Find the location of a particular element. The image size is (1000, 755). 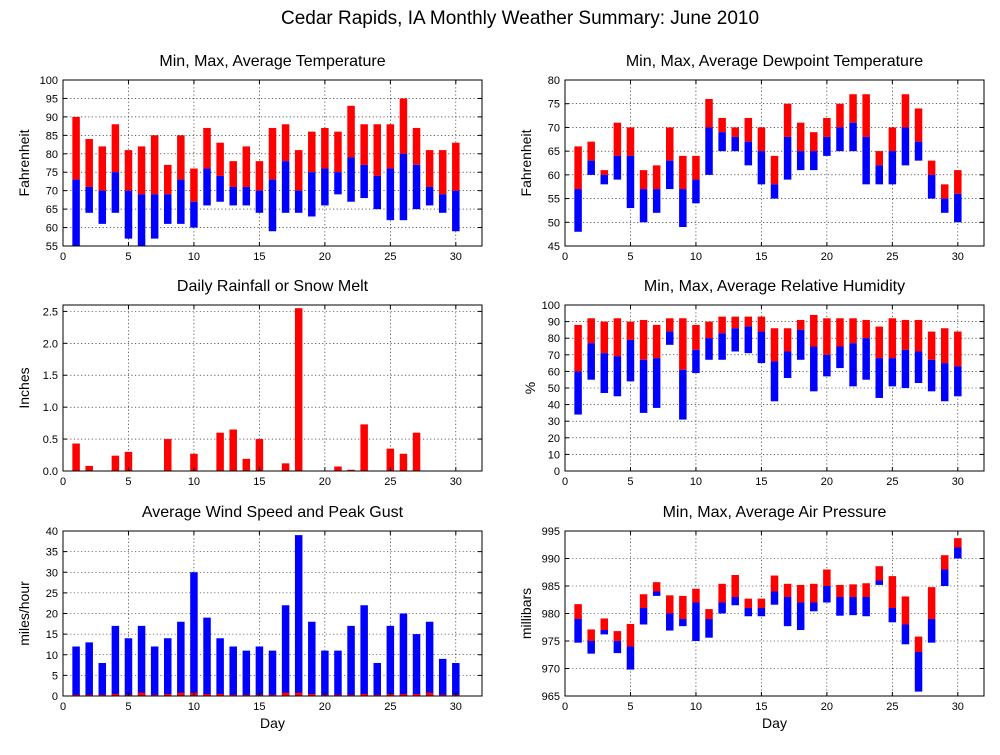

rainfall-xtick-label: 25 is located at coordinates (390, 482).